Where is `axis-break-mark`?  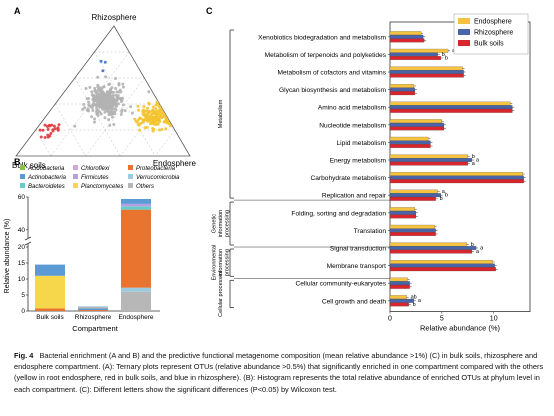 axis-break-mark is located at coordinates (28, 238).